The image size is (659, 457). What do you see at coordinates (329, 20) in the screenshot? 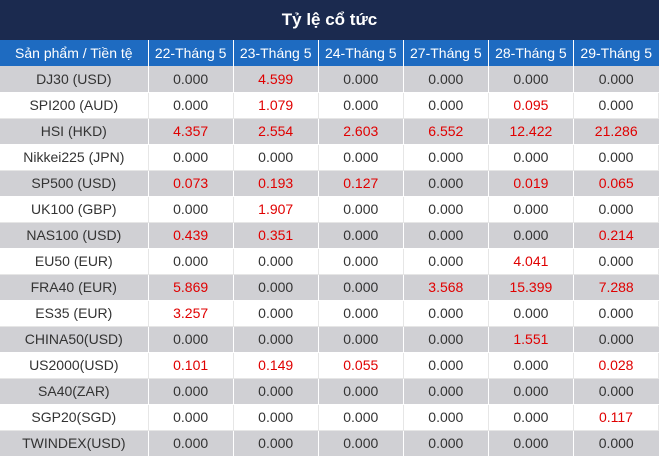
I see `table-title: Tỷ lệ cổ tức` at bounding box center [329, 20].